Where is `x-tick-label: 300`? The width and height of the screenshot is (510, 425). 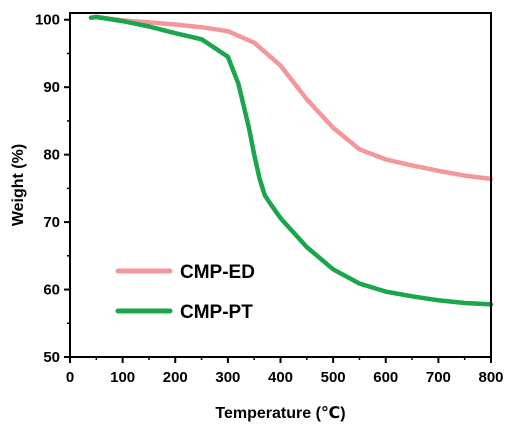
x-tick-label: 300 is located at coordinates (227, 377).